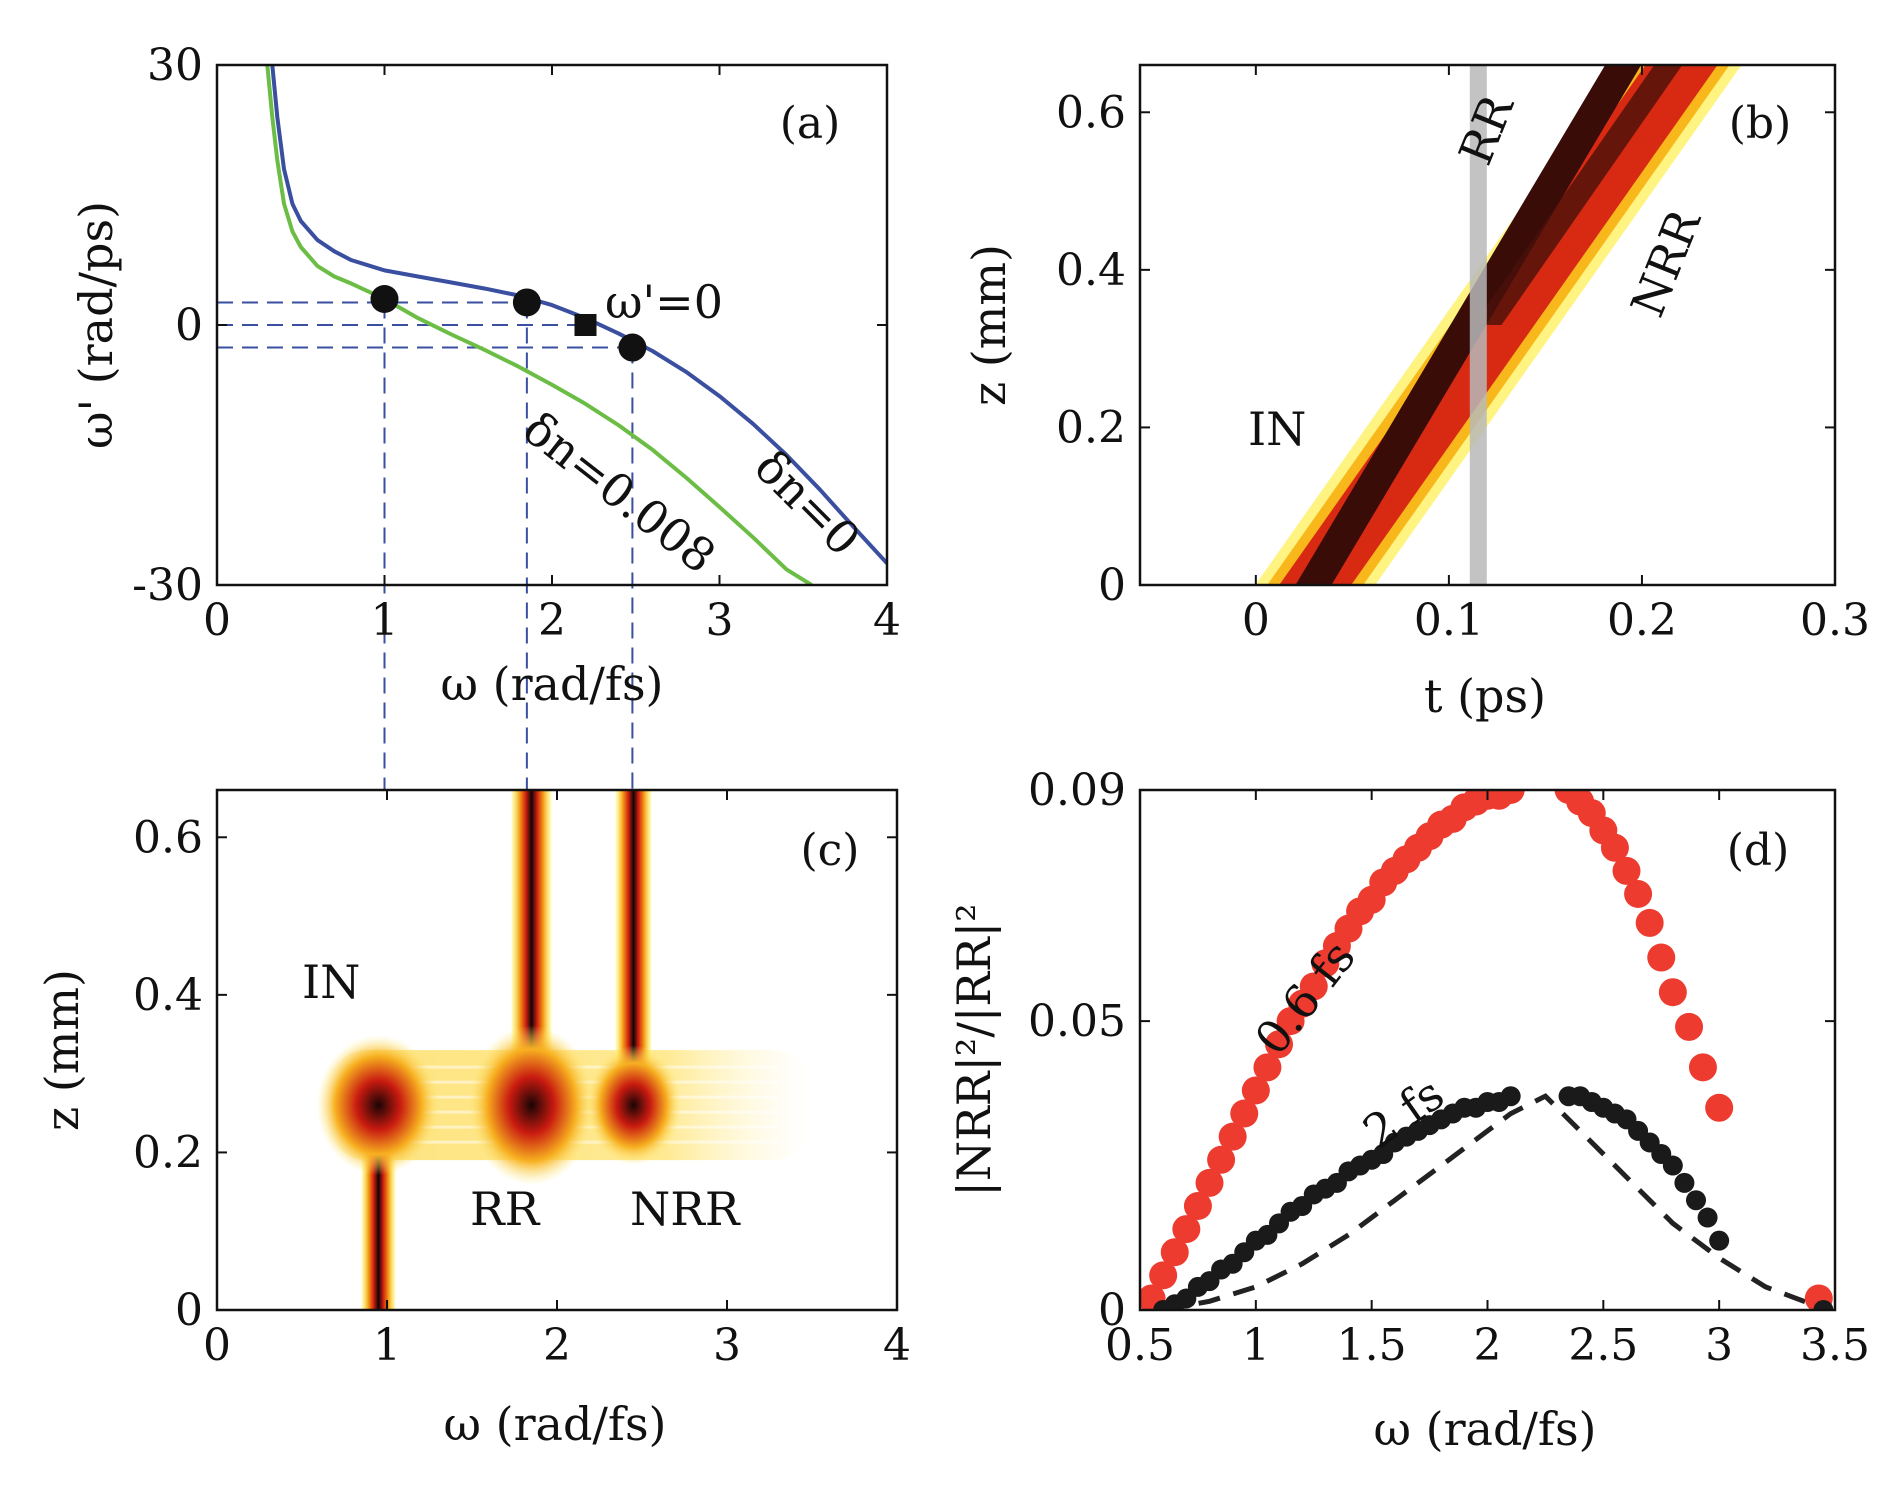  I want to click on a-xtick-label: 4, so click(887, 620).